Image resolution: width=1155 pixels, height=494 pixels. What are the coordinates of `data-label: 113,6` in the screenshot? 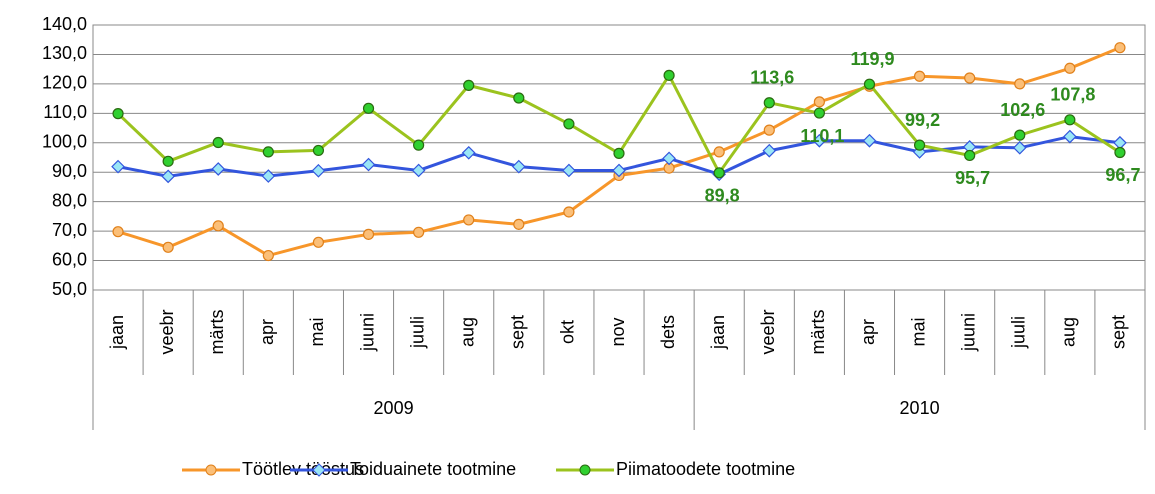 It's located at (772, 77).